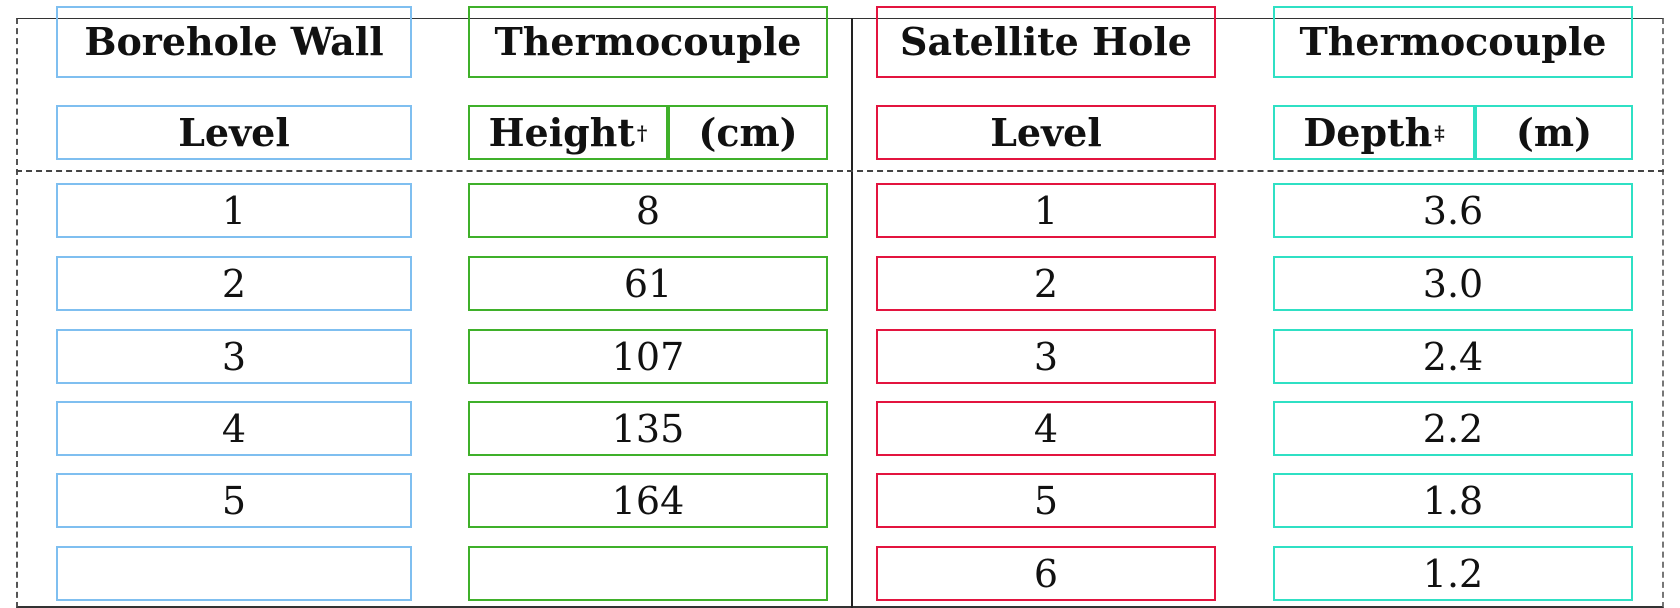 This screenshot has width=1680, height=608. What do you see at coordinates (1046, 573) in the screenshot?
I see `table-cell: 6` at bounding box center [1046, 573].